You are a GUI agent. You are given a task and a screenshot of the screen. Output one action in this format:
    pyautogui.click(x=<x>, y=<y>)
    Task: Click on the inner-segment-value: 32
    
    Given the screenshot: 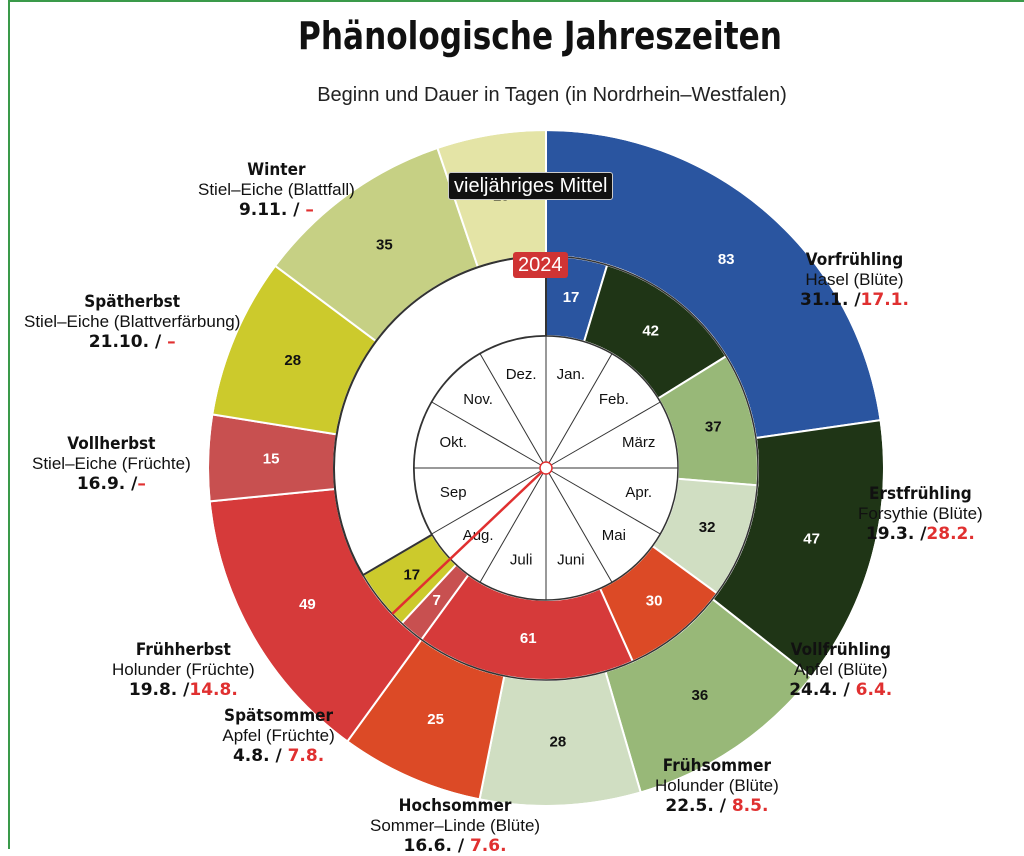 What is the action you would take?
    pyautogui.click(x=707, y=527)
    